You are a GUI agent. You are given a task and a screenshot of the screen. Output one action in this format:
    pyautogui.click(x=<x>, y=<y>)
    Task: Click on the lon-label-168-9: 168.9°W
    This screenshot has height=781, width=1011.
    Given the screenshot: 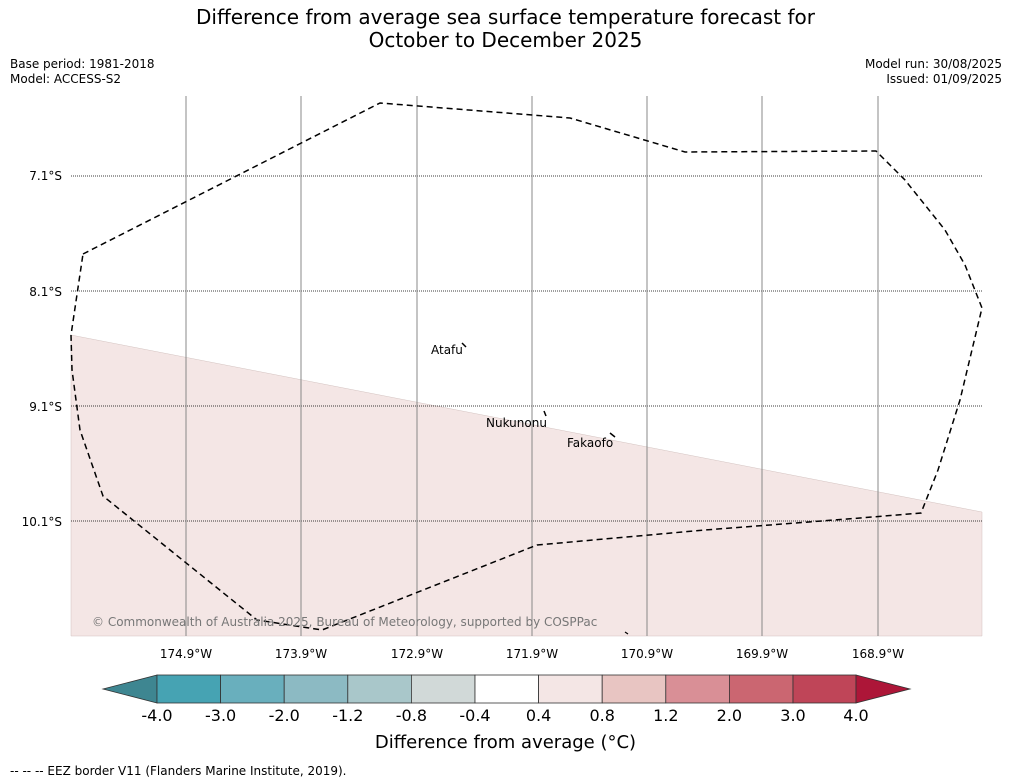 What is the action you would take?
    pyautogui.click(x=878, y=654)
    